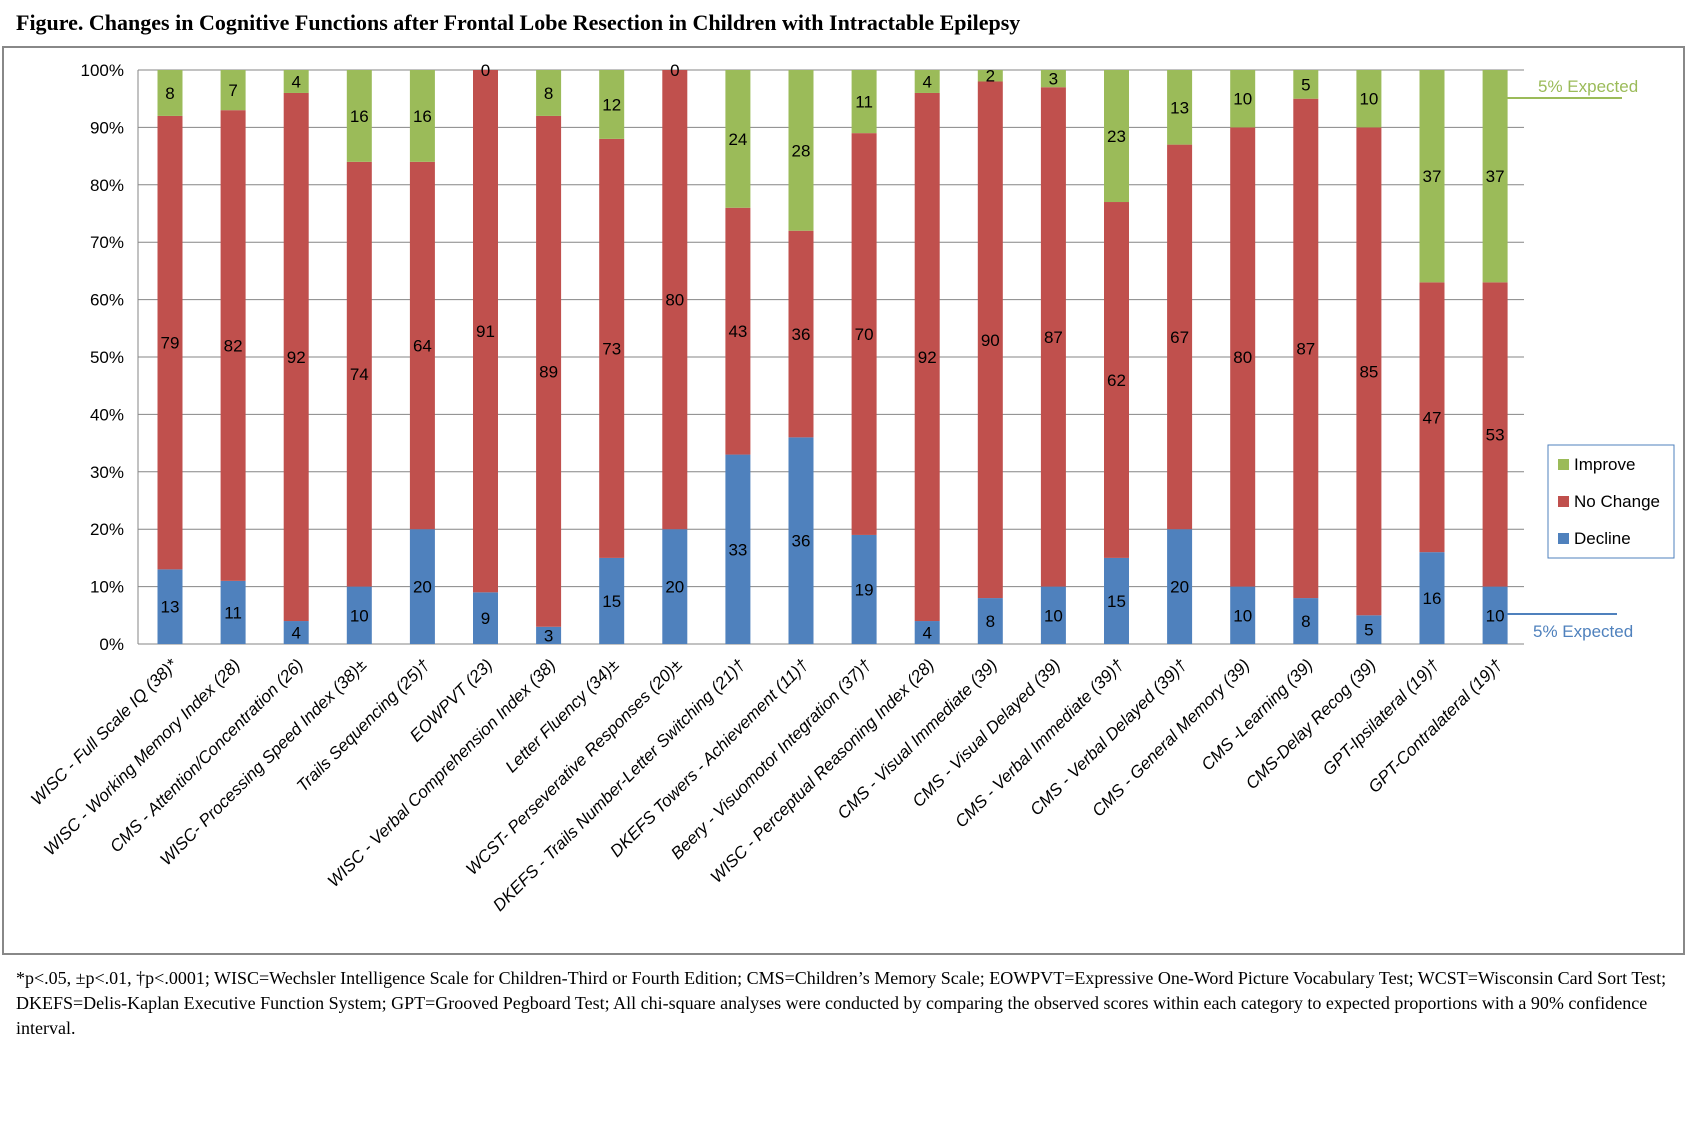 The height and width of the screenshot is (1140, 1689). What do you see at coordinates (1583, 631) in the screenshot?
I see `expected-label-decline: 5% Expected` at bounding box center [1583, 631].